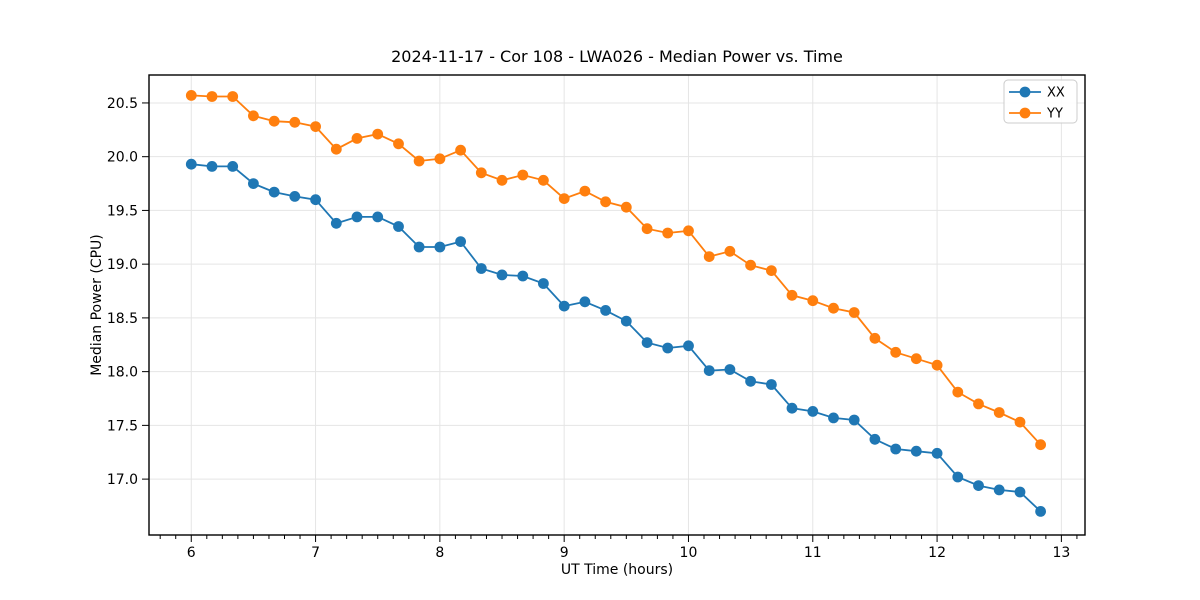  Describe the element at coordinates (97, 305) in the screenshot. I see `y-axis-label: Median Power (CPU)` at that location.